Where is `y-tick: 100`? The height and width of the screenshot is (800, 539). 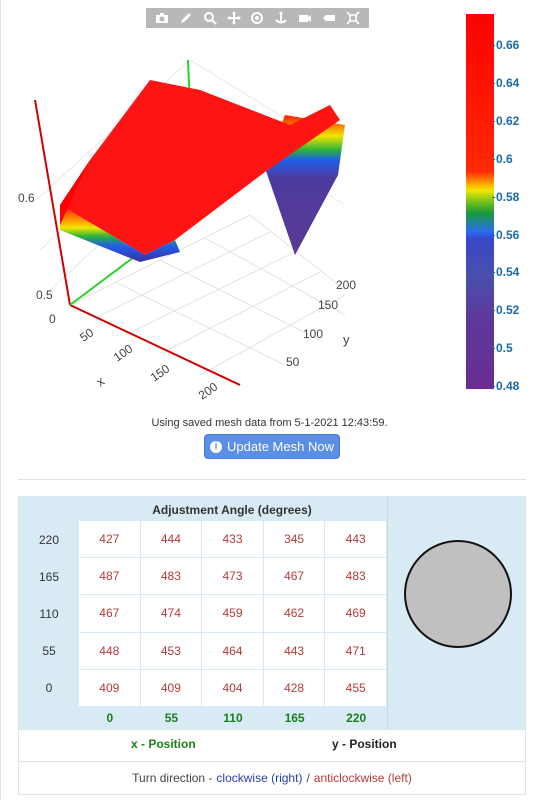
y-tick: 100 is located at coordinates (313, 334).